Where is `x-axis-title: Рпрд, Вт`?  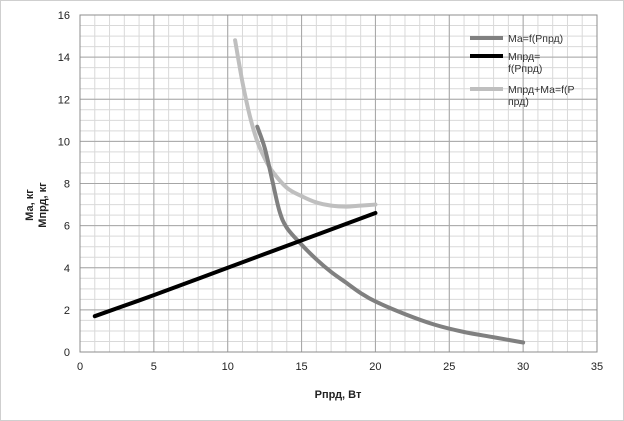 x-axis-title: Рпрд, Вт is located at coordinates (338, 395).